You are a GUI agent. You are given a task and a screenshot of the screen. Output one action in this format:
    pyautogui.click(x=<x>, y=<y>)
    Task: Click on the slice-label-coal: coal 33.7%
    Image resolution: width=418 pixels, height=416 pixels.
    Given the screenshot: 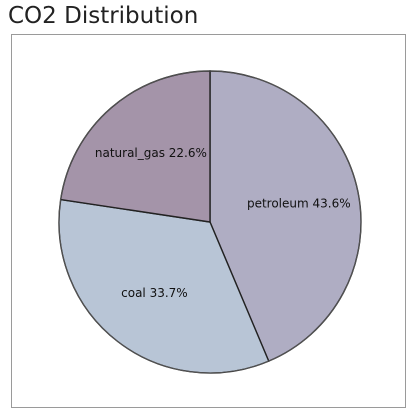 What is the action you would take?
    pyautogui.click(x=154, y=293)
    